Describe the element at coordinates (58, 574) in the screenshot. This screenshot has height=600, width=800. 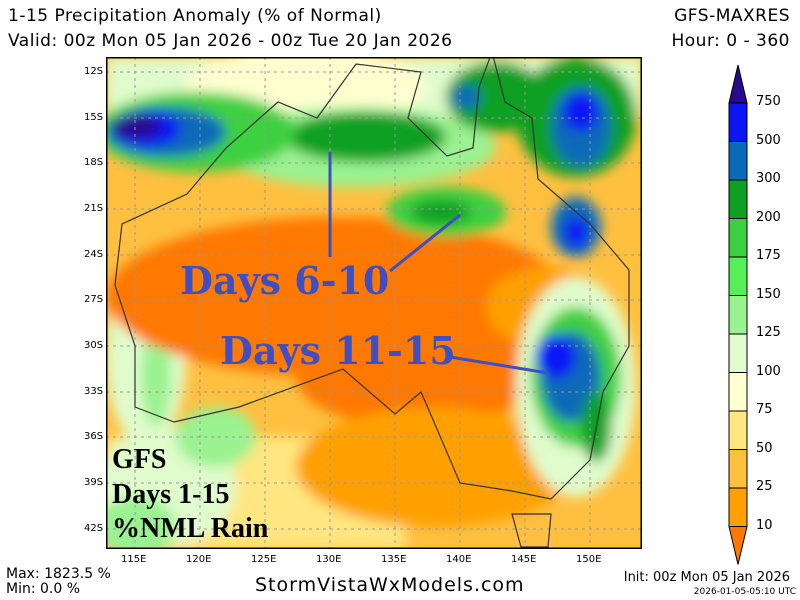
I see `max-value: Max: 1823.5 %` at that location.